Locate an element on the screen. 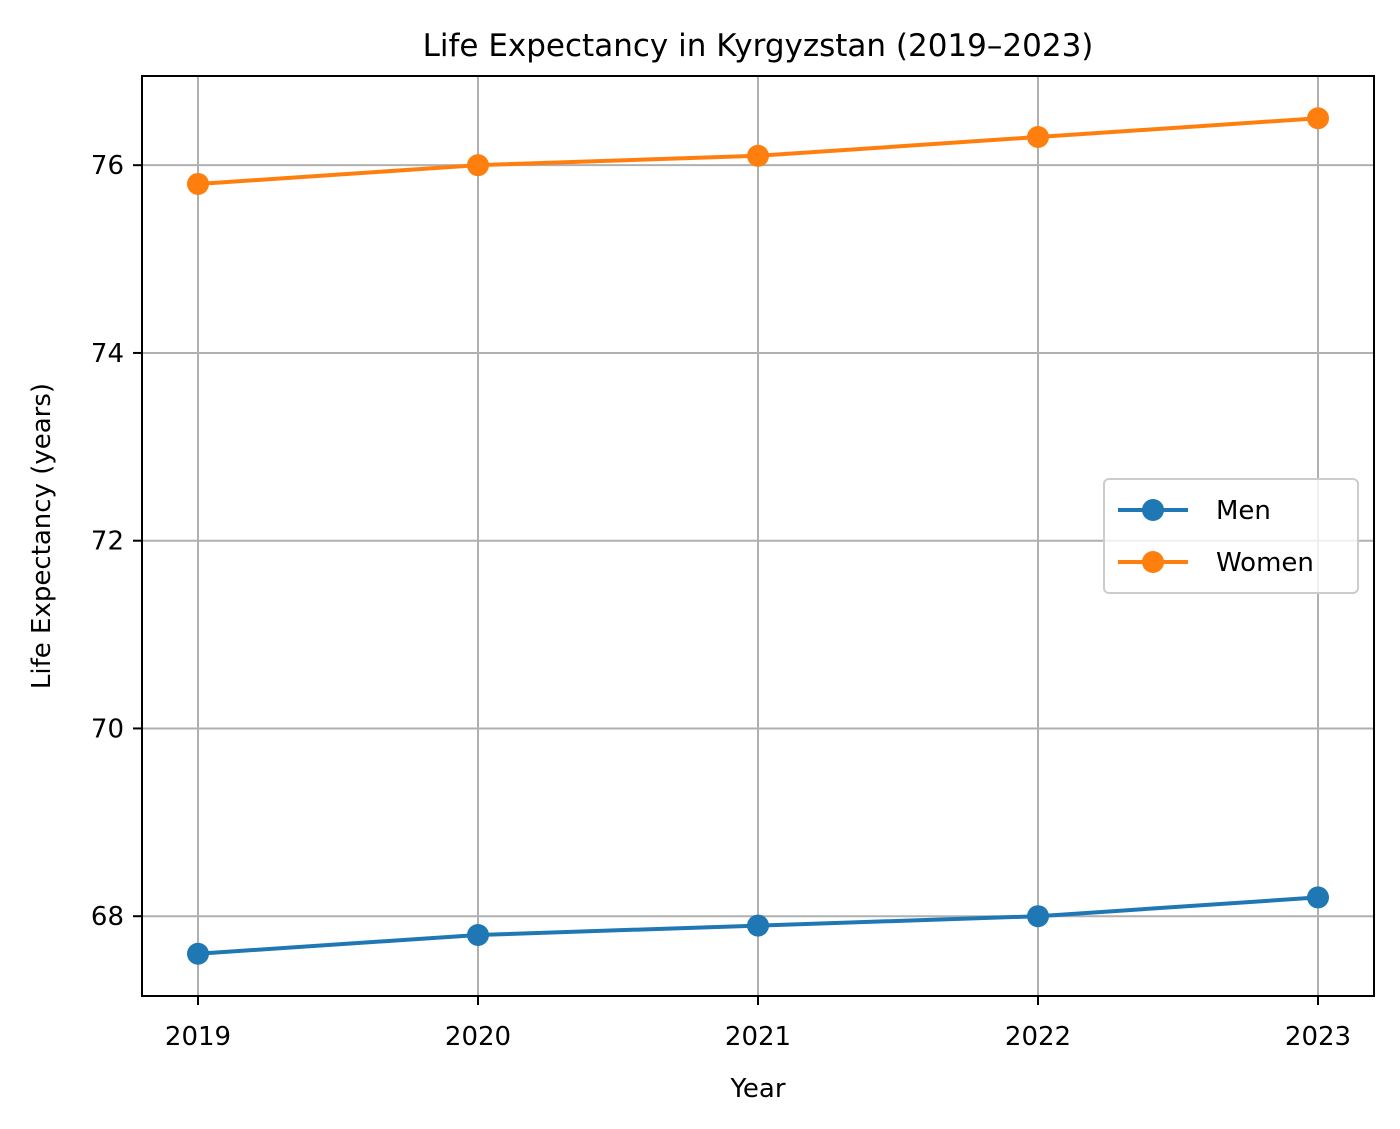 The width and height of the screenshot is (1400, 1129). y-tick-label: 72 is located at coordinates (107, 542).